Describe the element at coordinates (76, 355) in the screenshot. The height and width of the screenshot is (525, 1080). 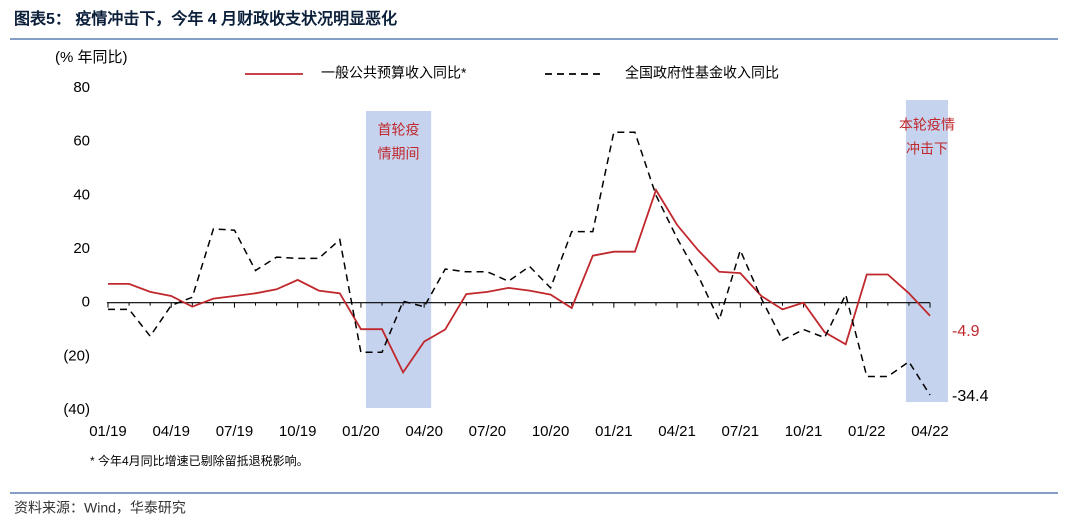
I see `y-tick-label: (20)` at that location.